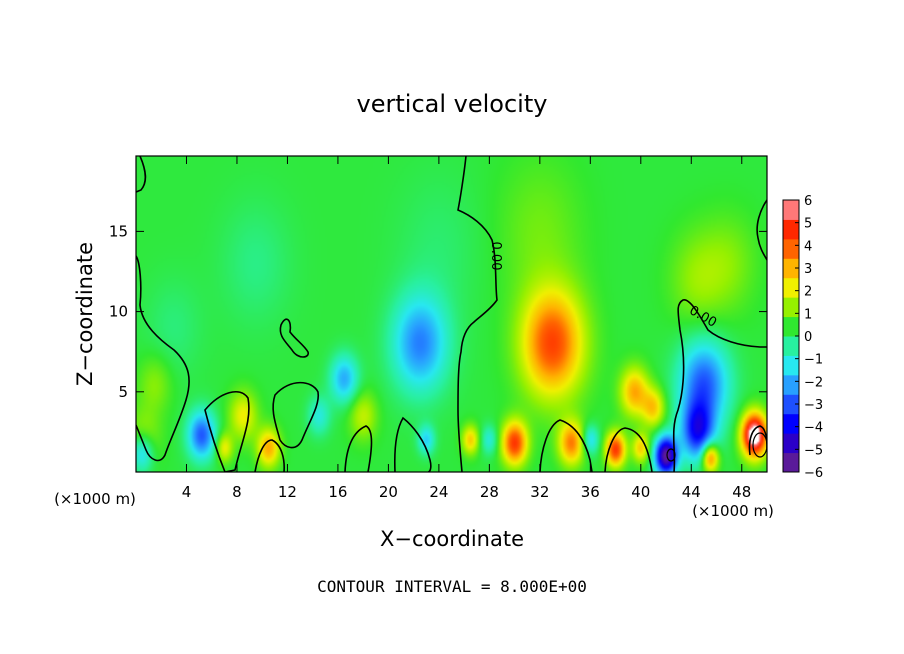 The image size is (904, 654). Describe the element at coordinates (539, 492) in the screenshot. I see `x-tick-label: 32` at that location.